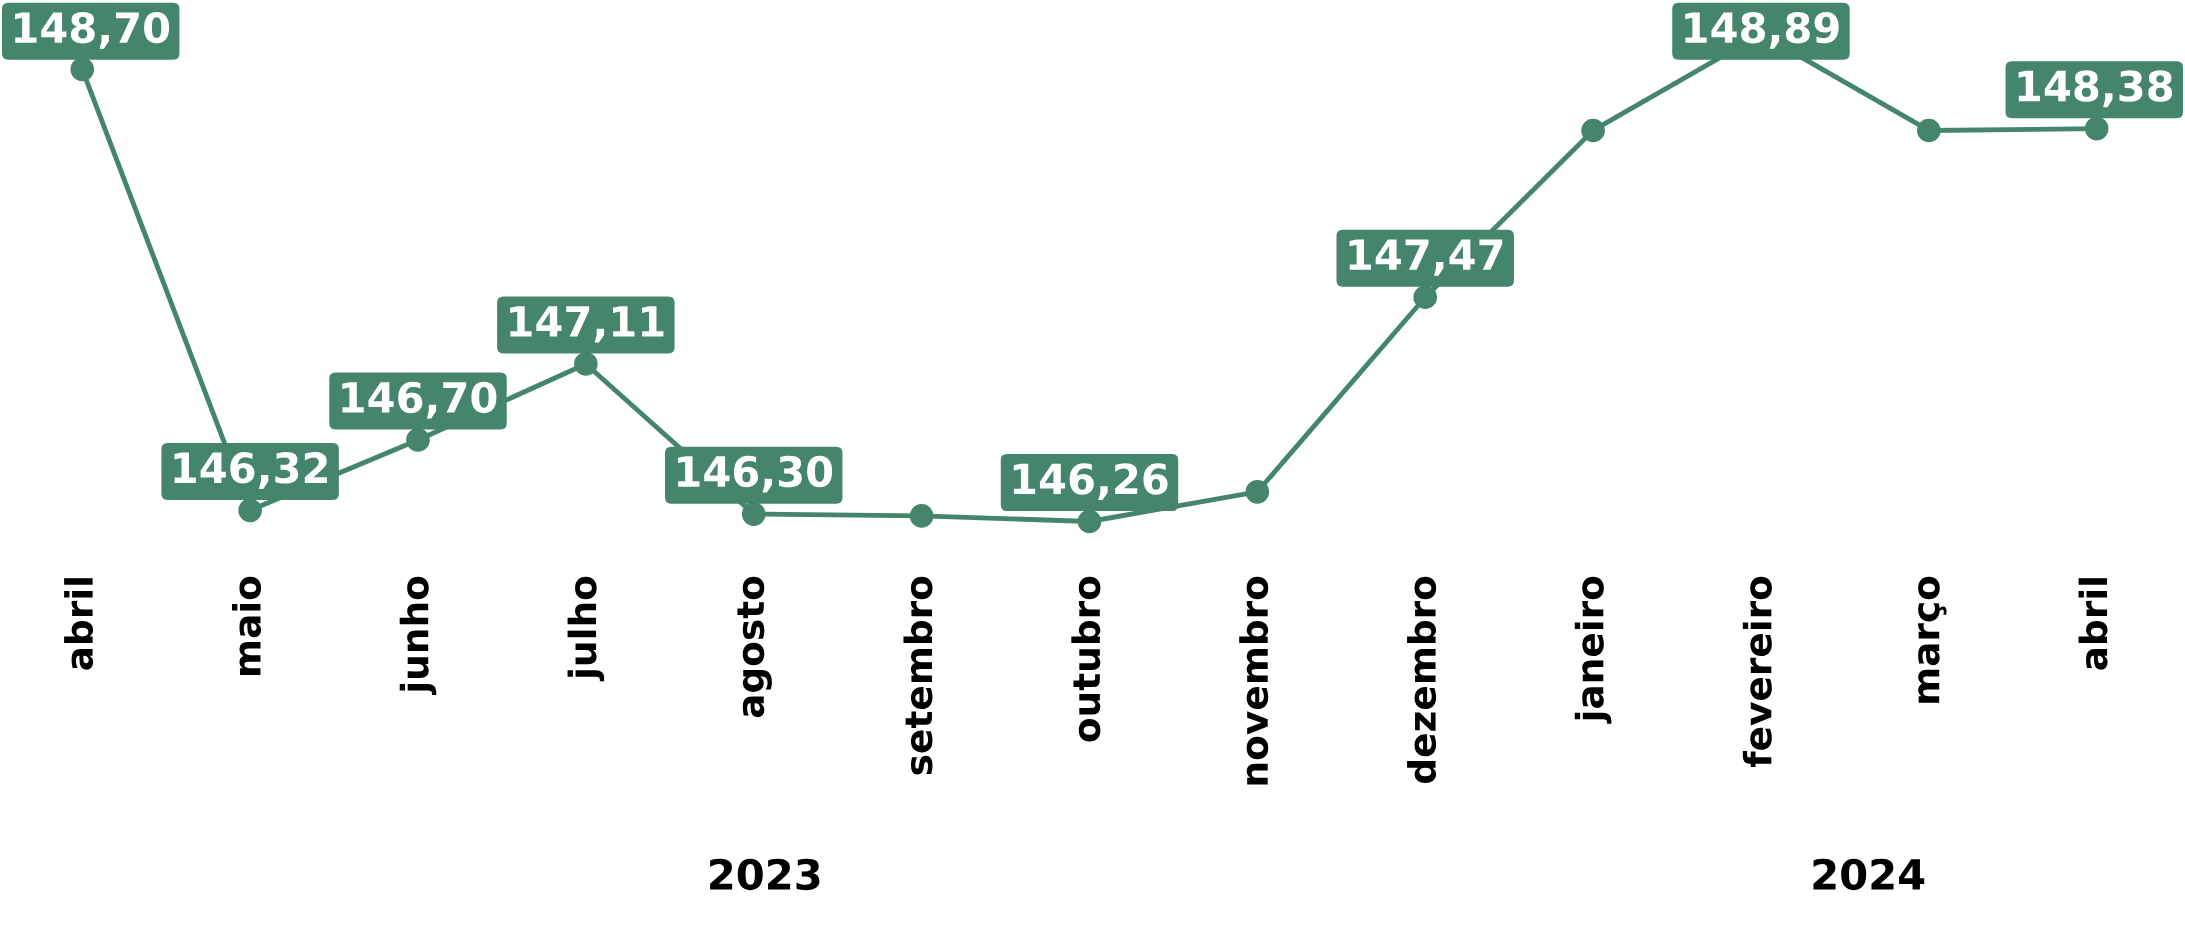  I want to click on x-tick-label: fevereiro, so click(1757, 671).